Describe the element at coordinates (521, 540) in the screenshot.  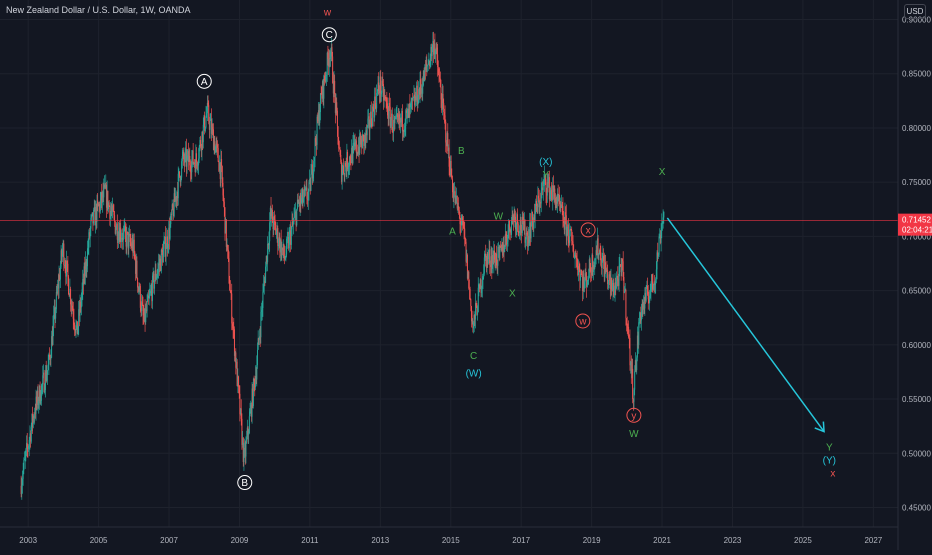
I see `time-tick-label: 2017` at that location.